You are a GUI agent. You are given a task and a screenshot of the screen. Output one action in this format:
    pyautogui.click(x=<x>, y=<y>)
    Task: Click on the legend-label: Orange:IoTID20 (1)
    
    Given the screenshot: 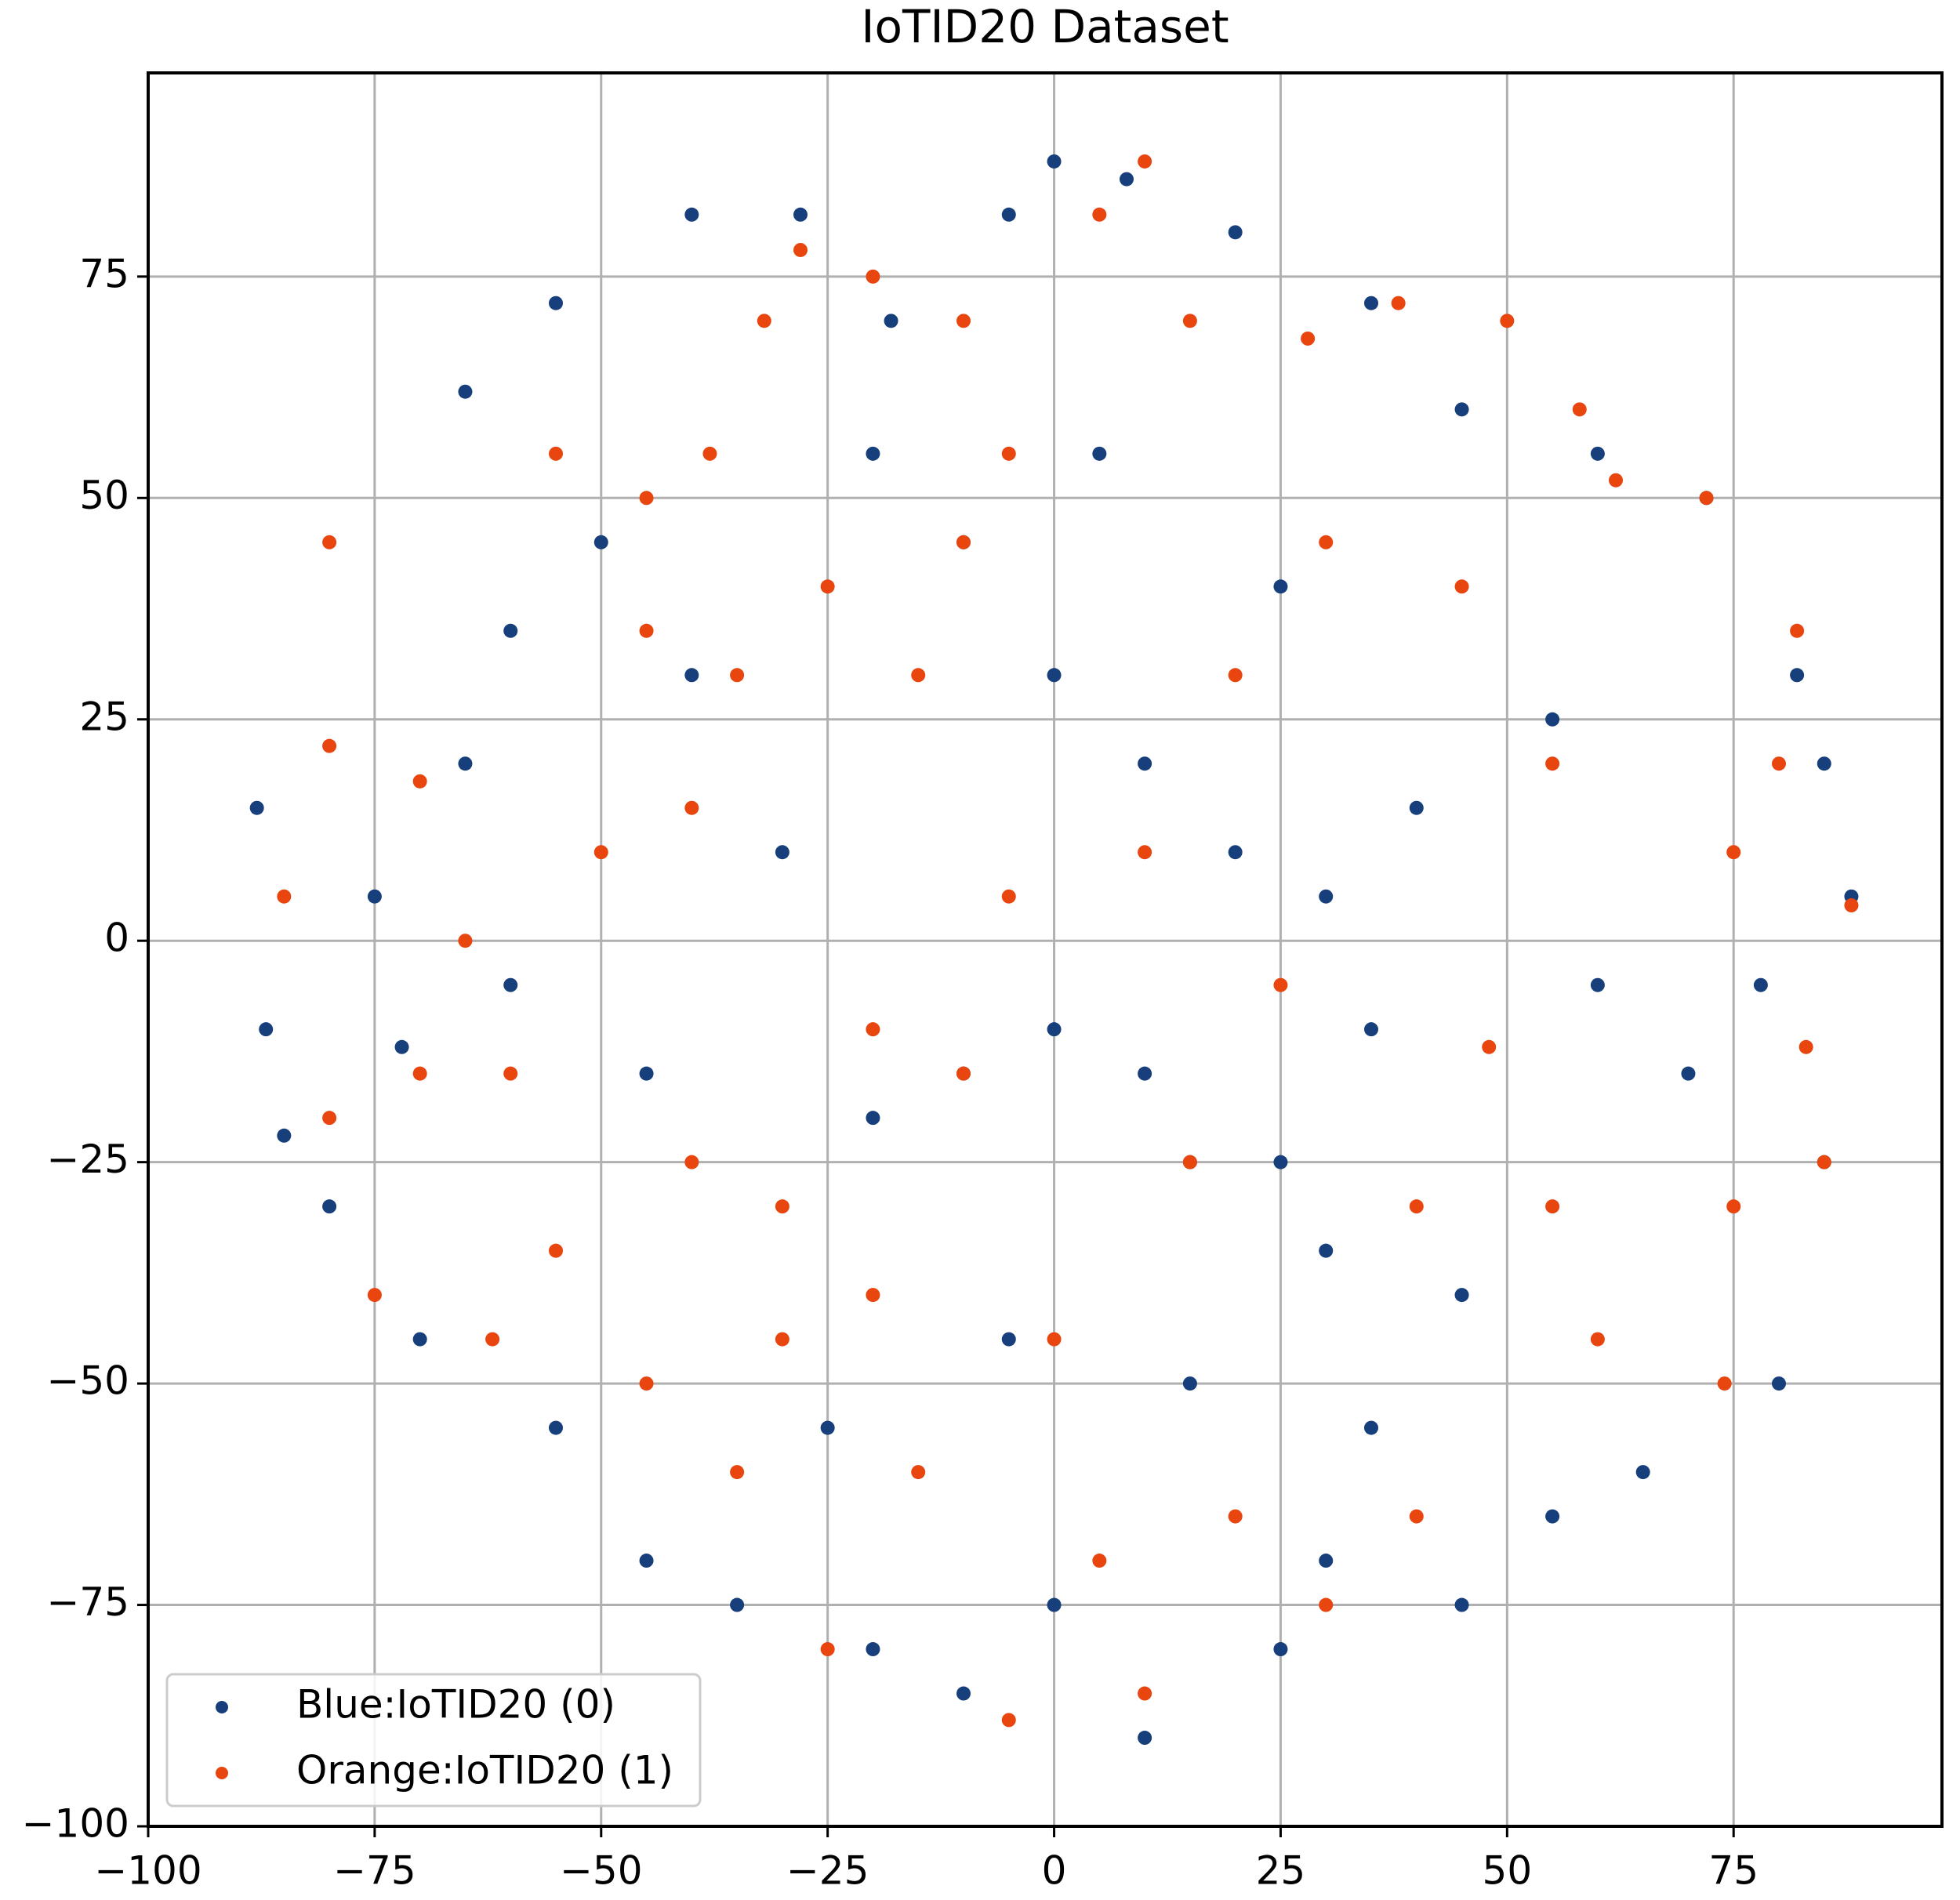 What is the action you would take?
    pyautogui.click(x=484, y=1770)
    